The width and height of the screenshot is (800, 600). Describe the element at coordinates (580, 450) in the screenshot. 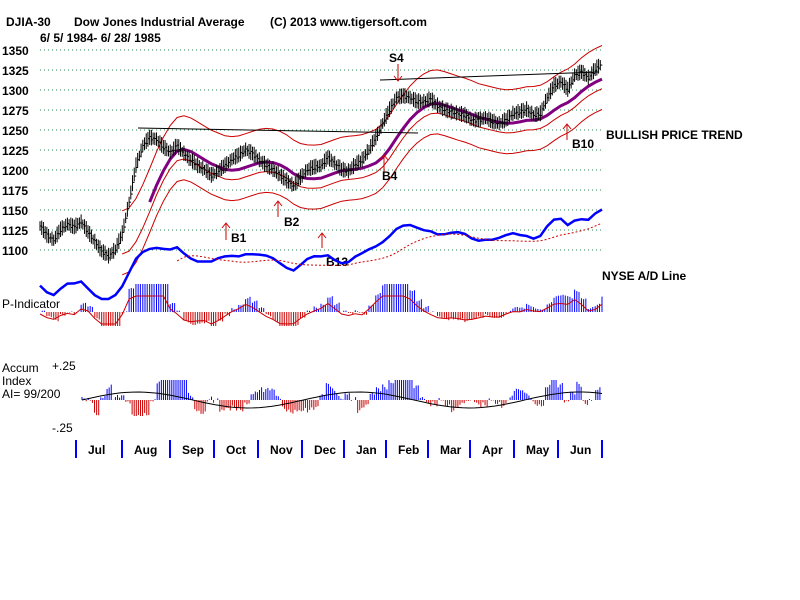

I see `month-label: Jun` at that location.